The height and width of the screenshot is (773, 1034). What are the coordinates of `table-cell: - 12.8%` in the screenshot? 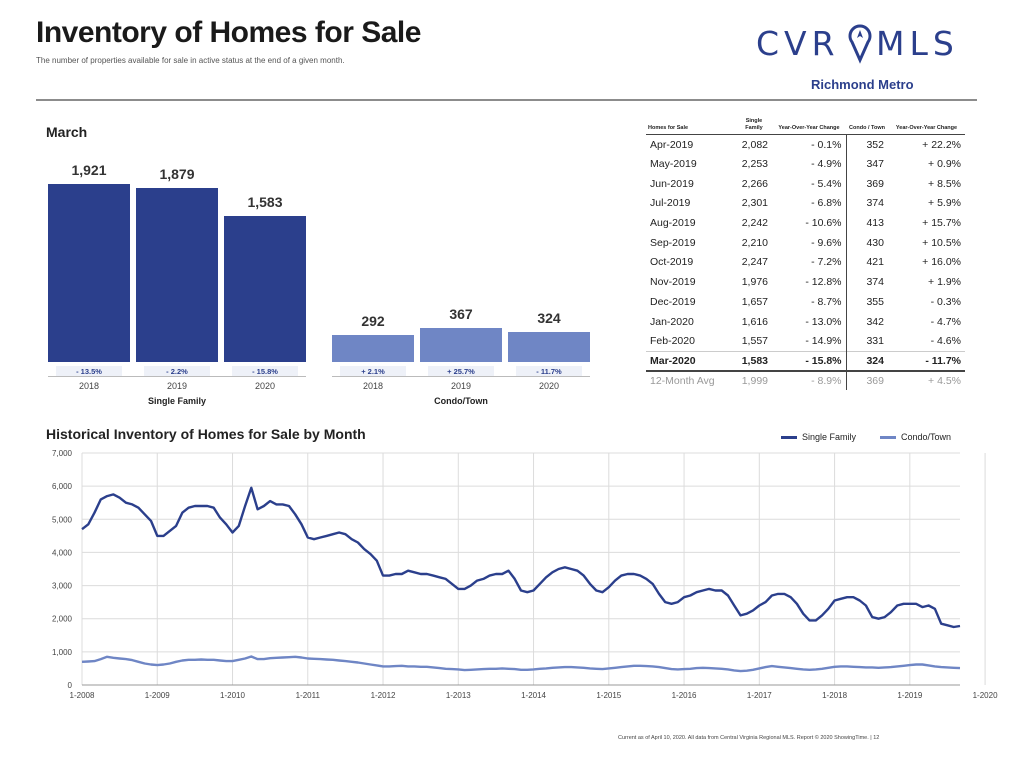 It's located at (823, 282).